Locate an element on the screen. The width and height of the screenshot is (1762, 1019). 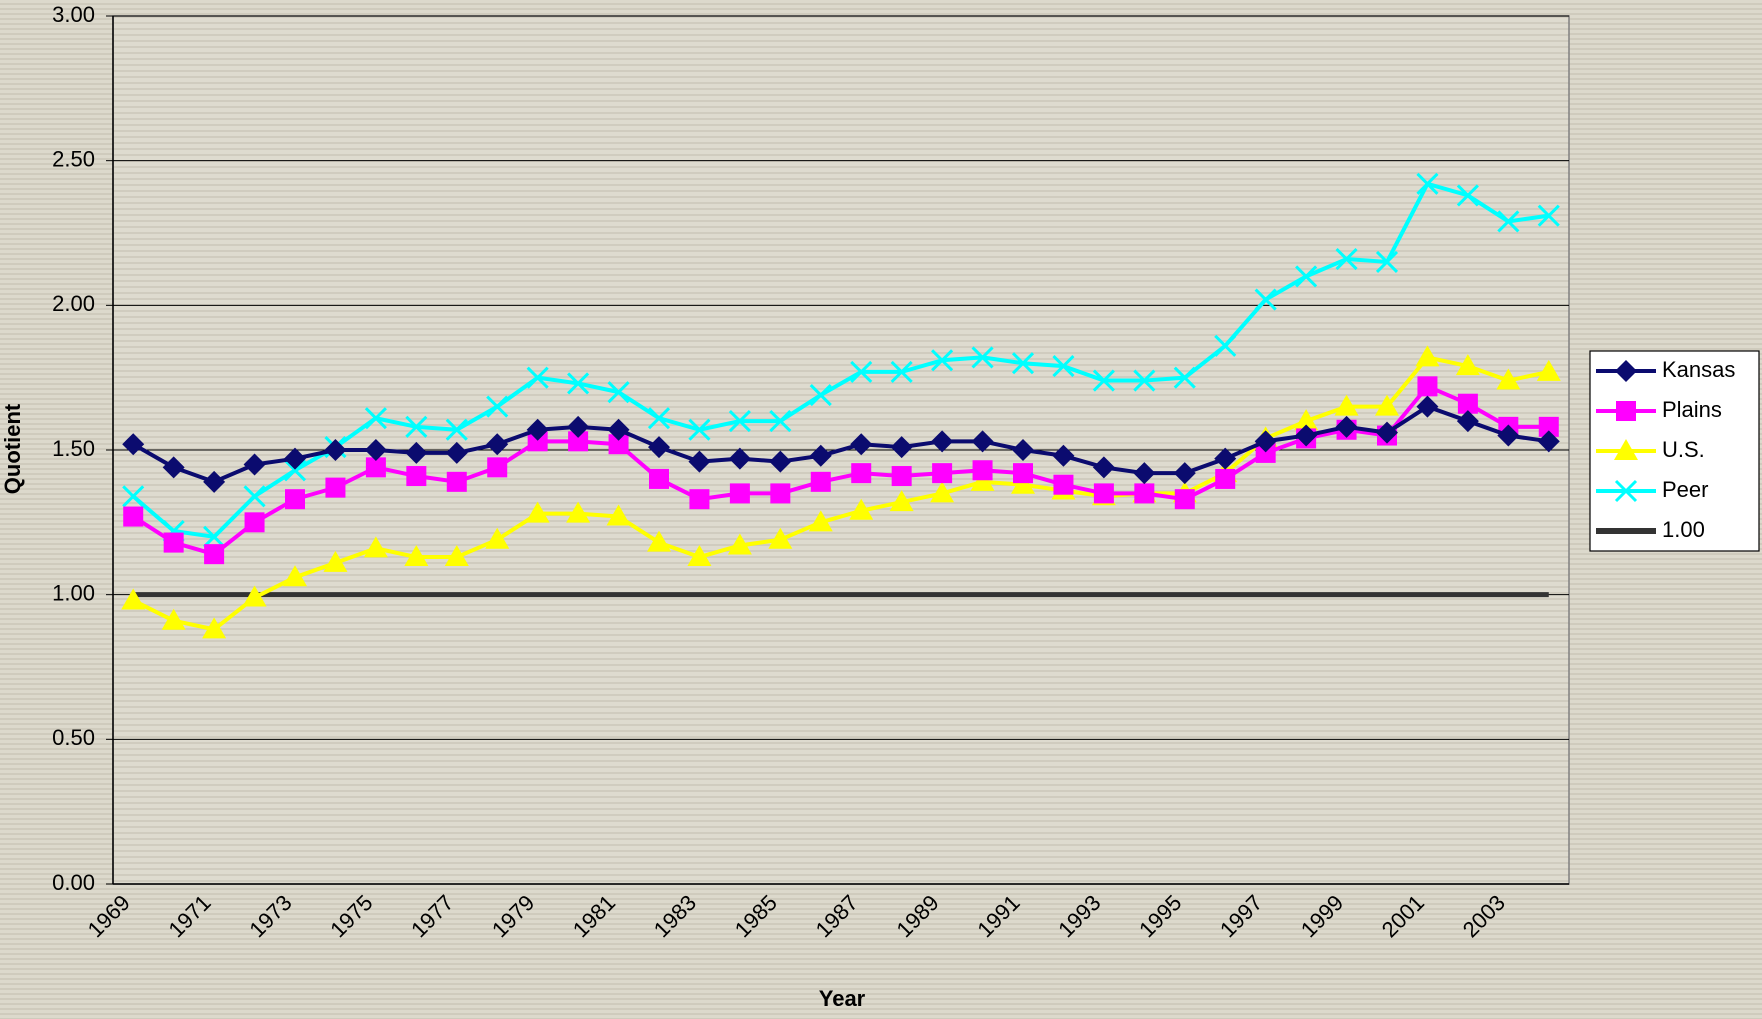
x-tick-label: 1981 is located at coordinates (594, 916).